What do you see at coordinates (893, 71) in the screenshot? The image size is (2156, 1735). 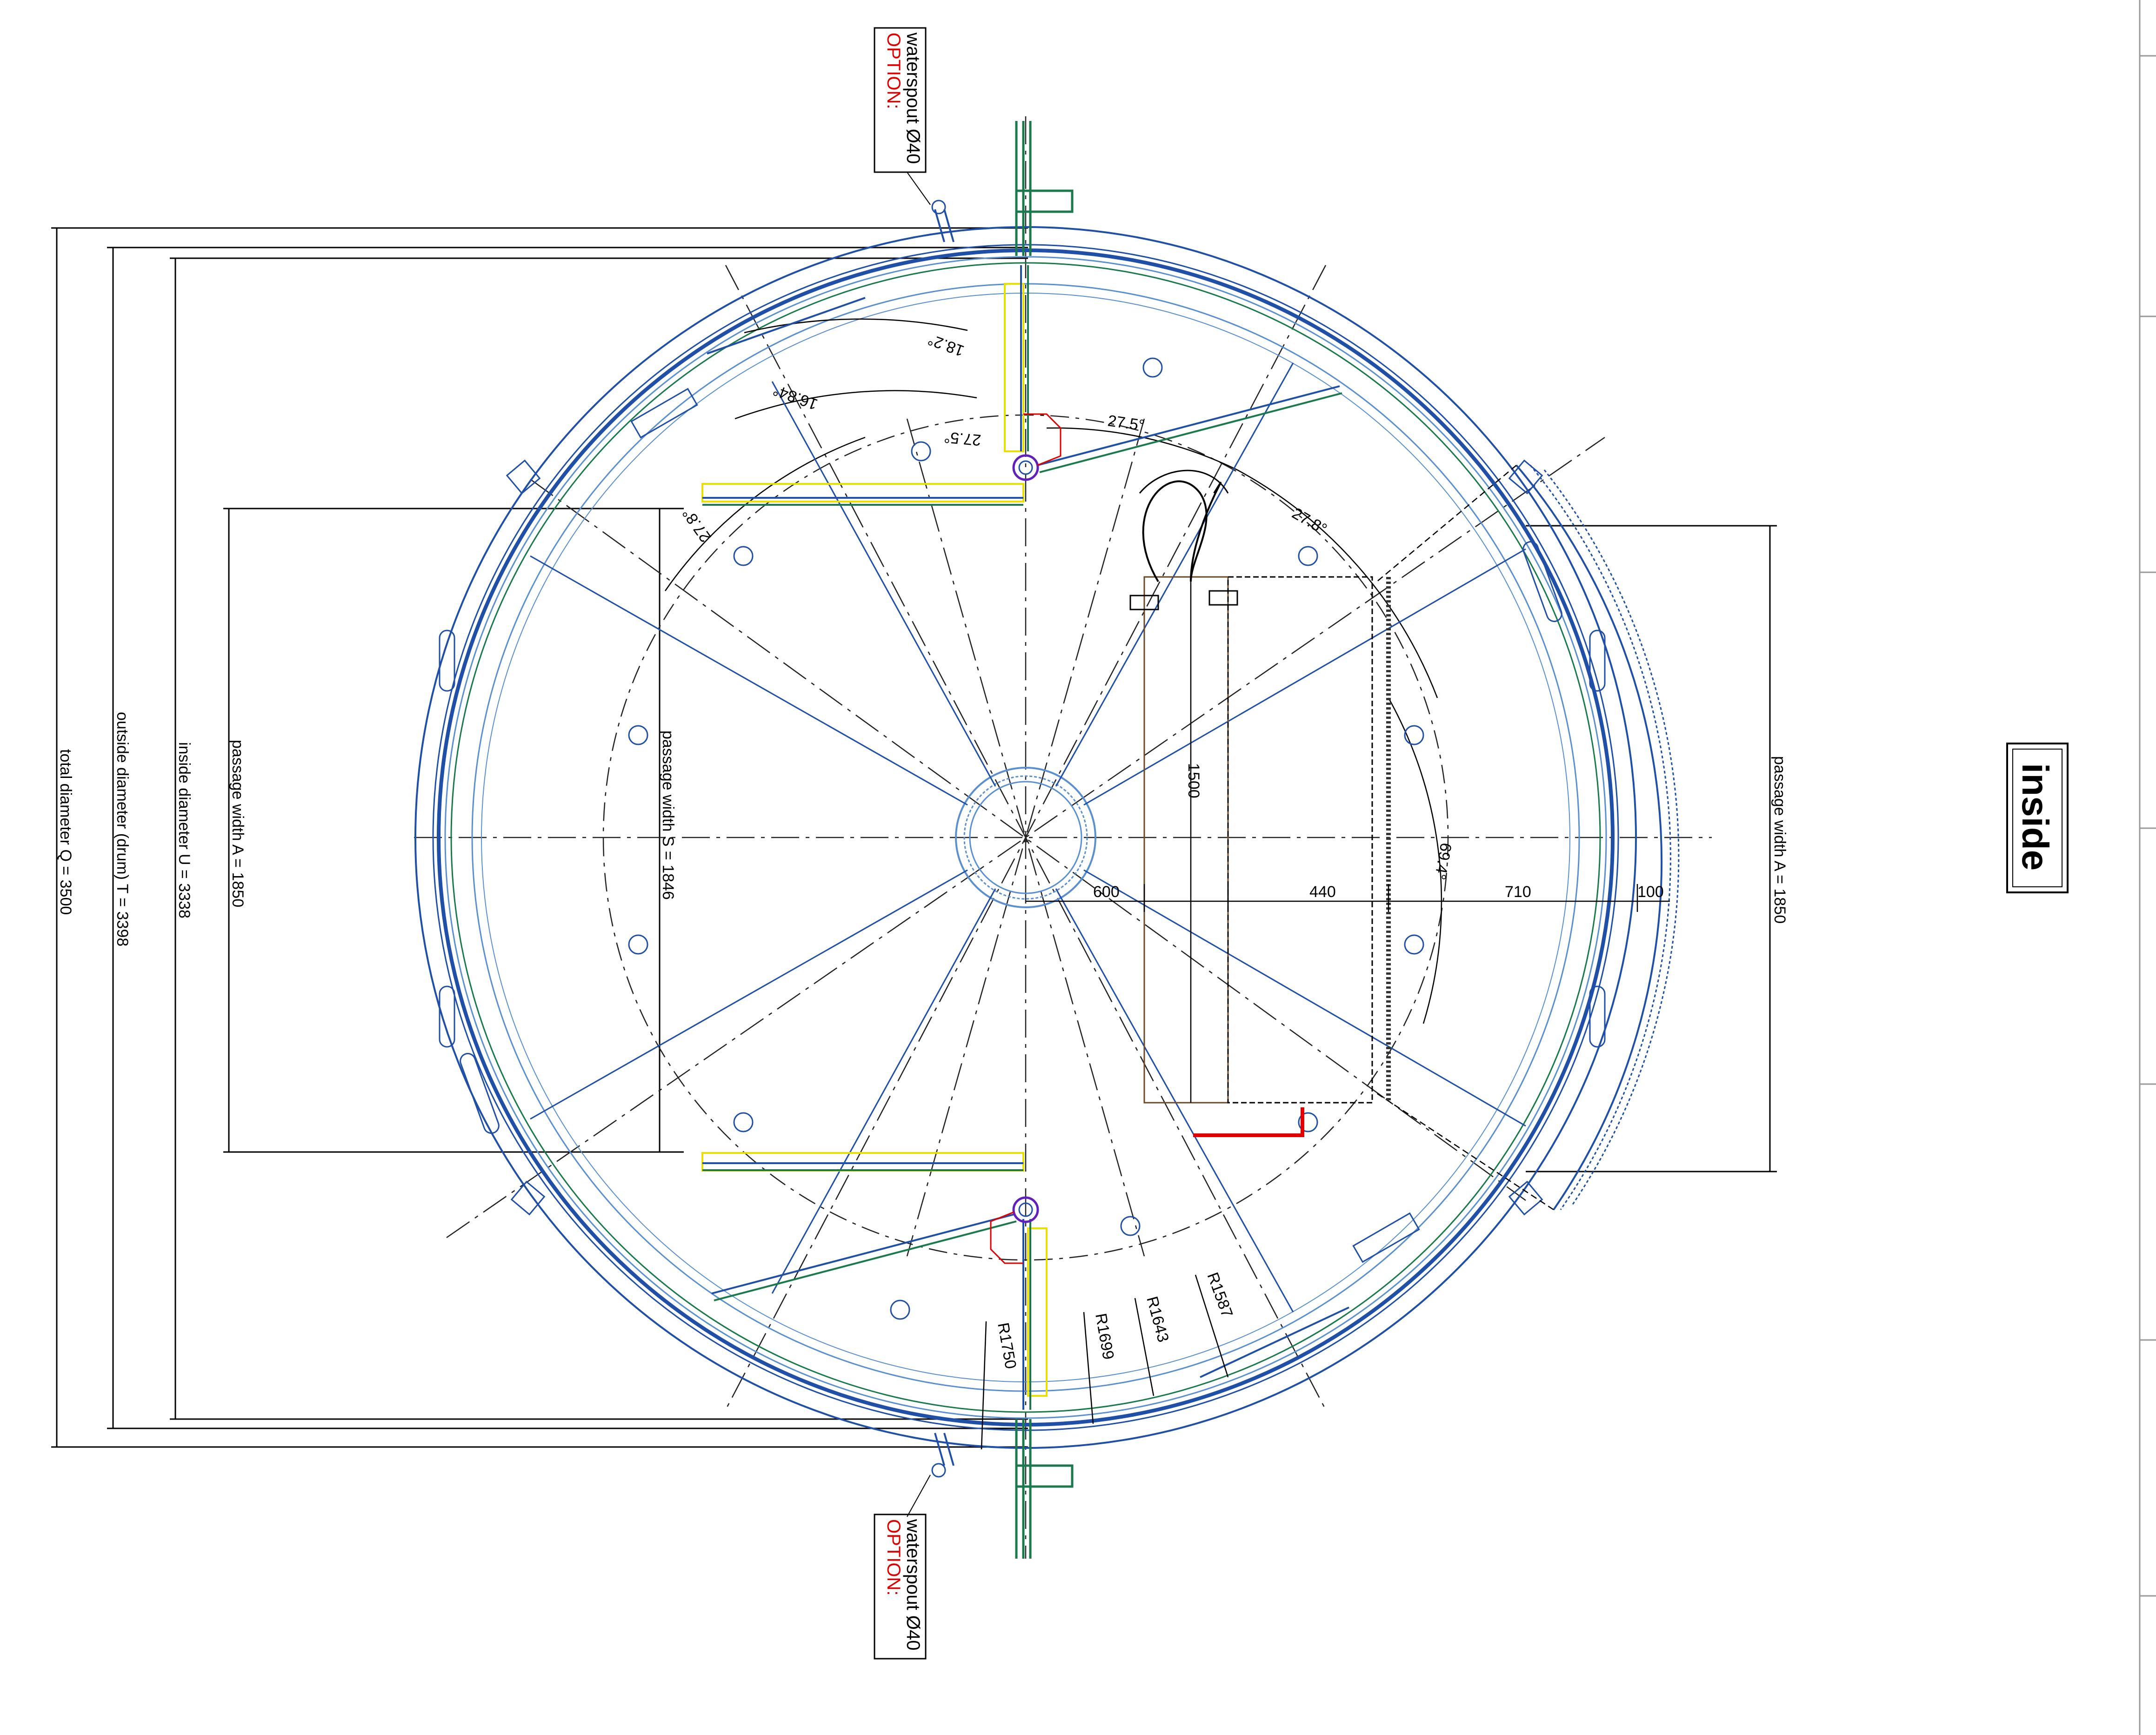 I see `option-top-label: OPTION:` at bounding box center [893, 71].